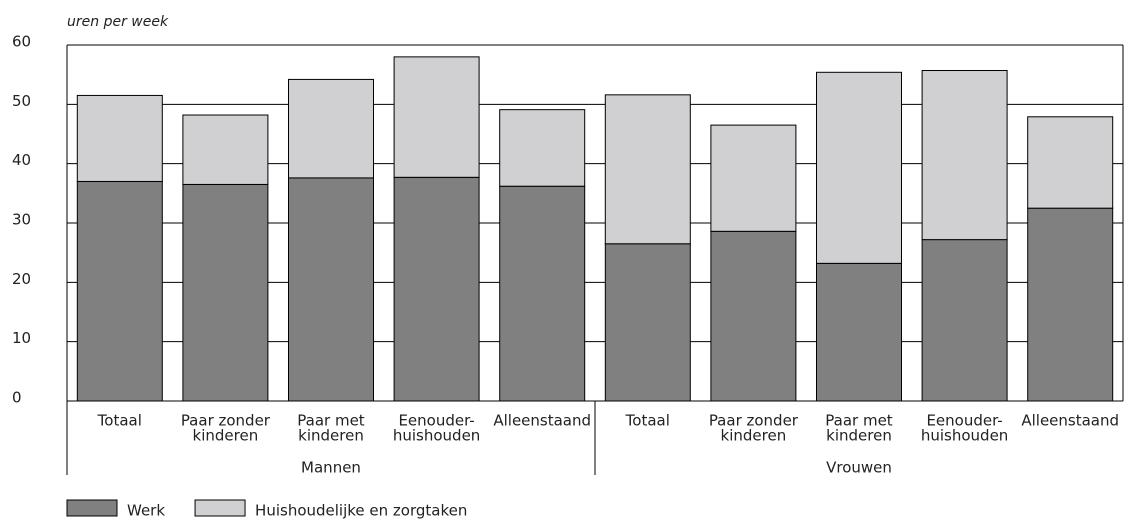  What do you see at coordinates (21, 279) in the screenshot?
I see `y-tick-label: 20` at bounding box center [21, 279].